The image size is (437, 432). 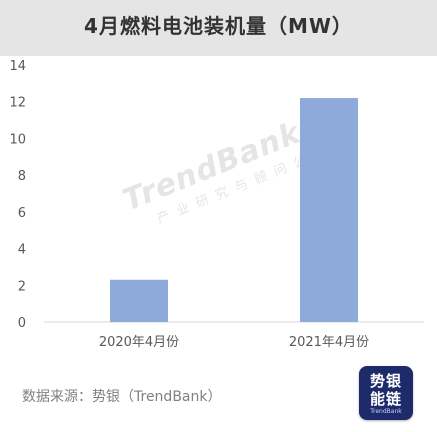 What do you see at coordinates (17, 103) in the screenshot?
I see `y-tick-label: 12` at bounding box center [17, 103].